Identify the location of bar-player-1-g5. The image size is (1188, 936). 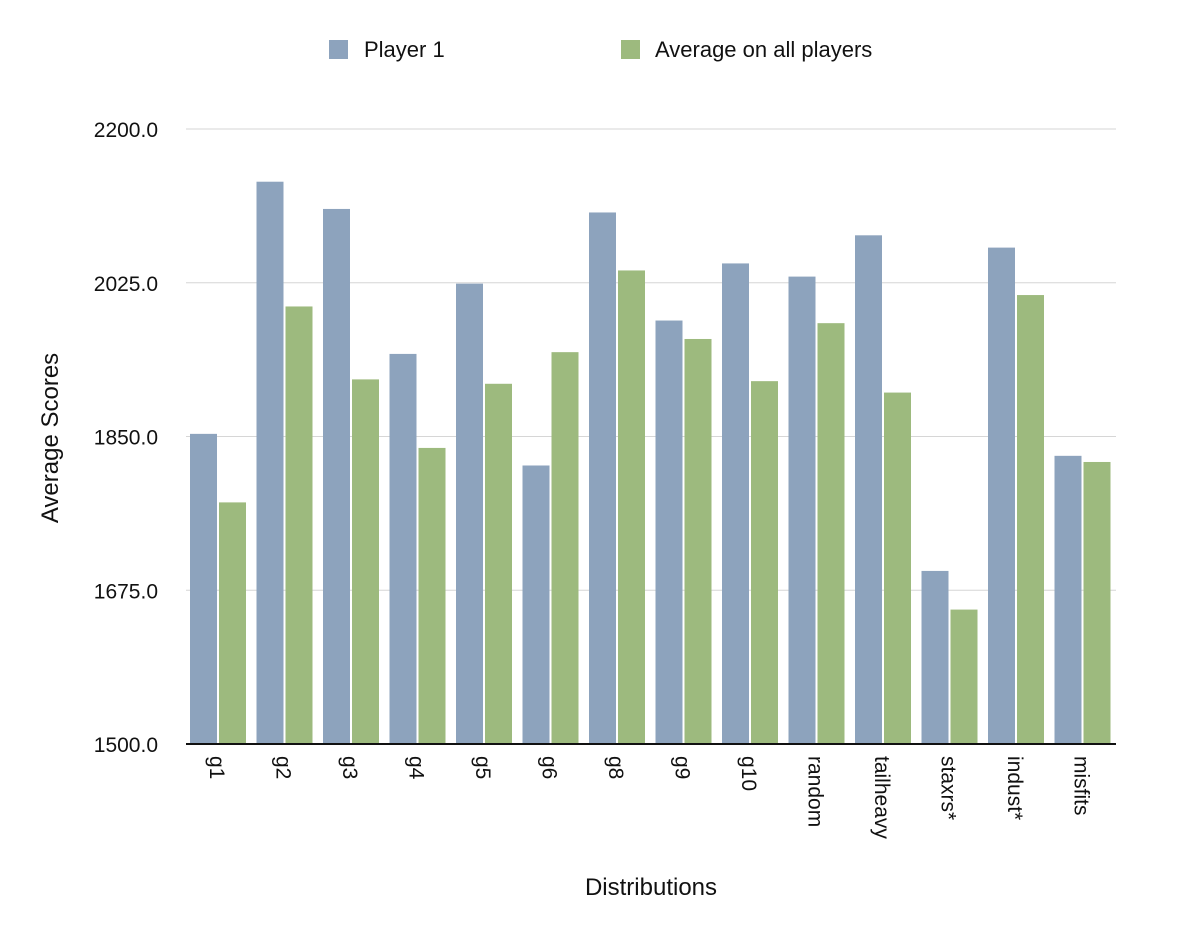
(469, 513).